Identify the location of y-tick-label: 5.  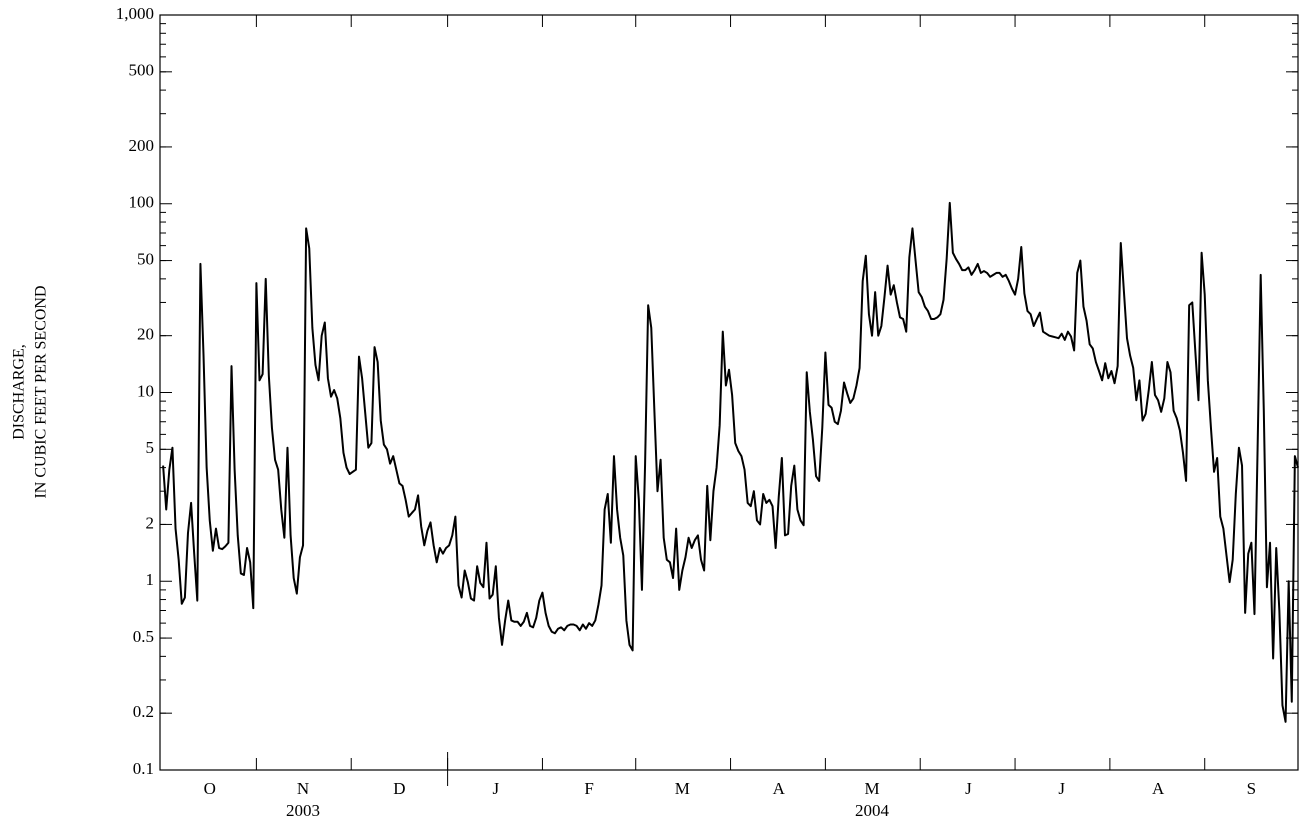
(150, 447).